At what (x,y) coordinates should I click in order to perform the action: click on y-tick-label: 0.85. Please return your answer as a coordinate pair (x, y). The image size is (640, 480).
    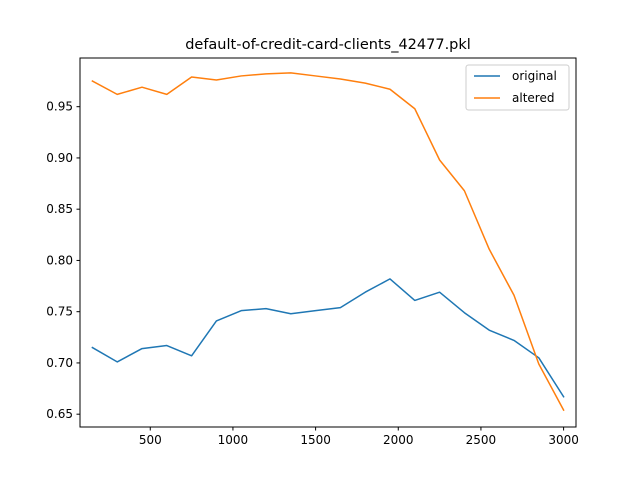
    Looking at the image, I should click on (59, 209).